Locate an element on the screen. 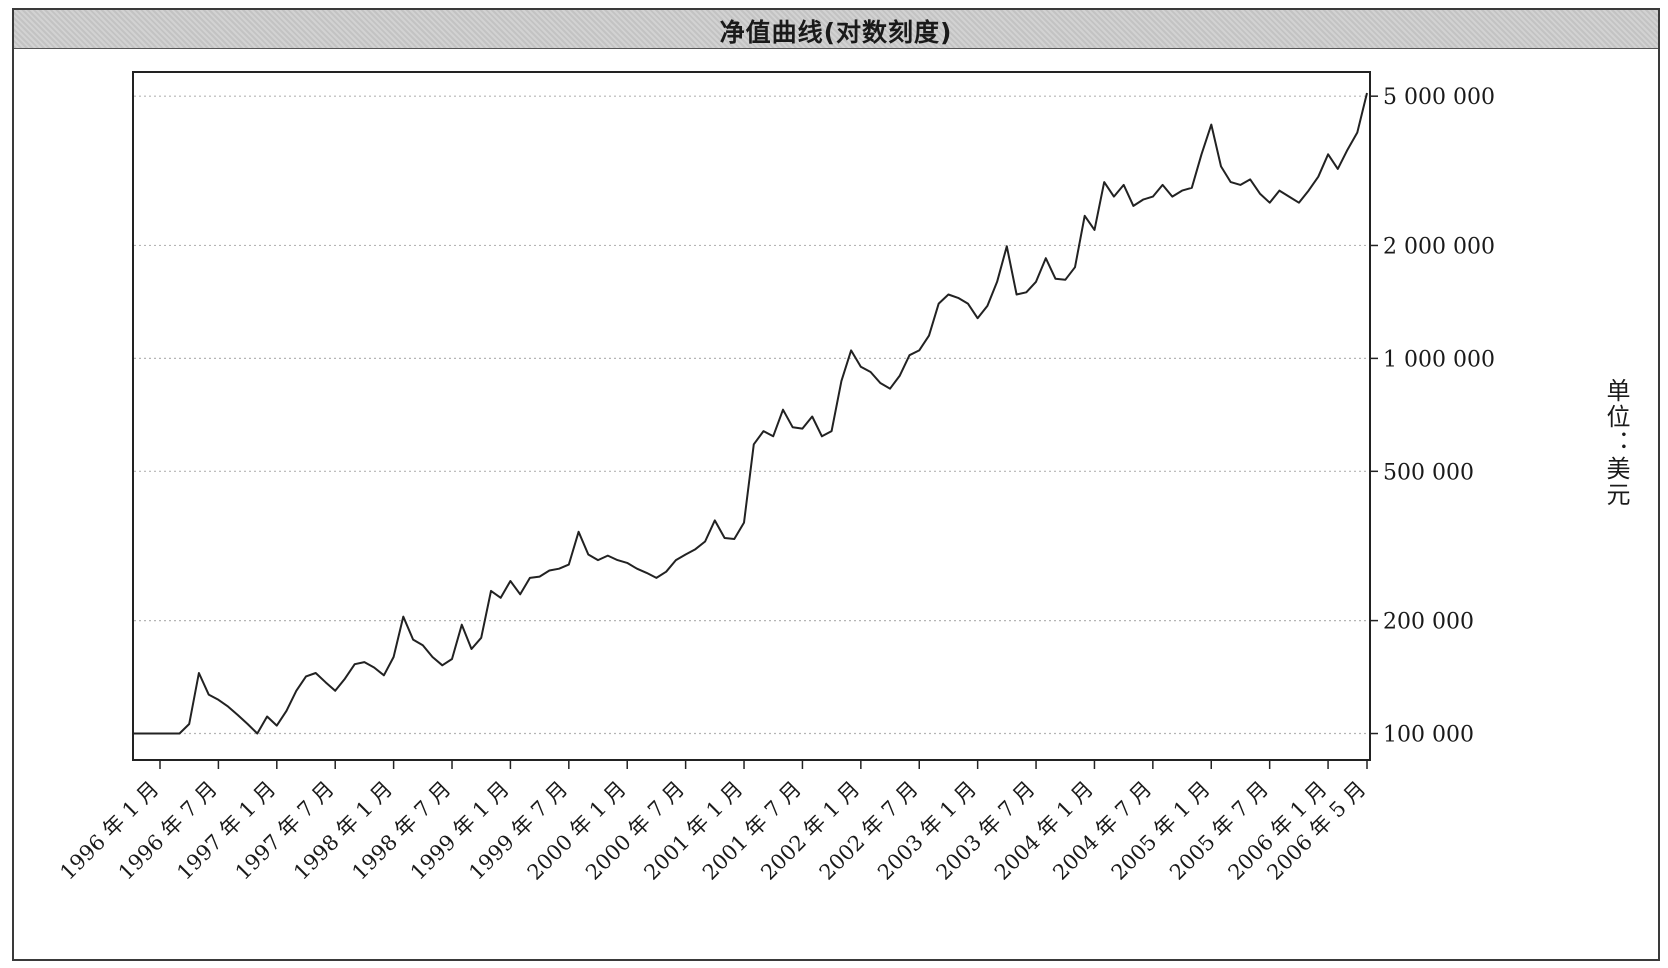  y-tick-label: 200 000 is located at coordinates (1428, 622).